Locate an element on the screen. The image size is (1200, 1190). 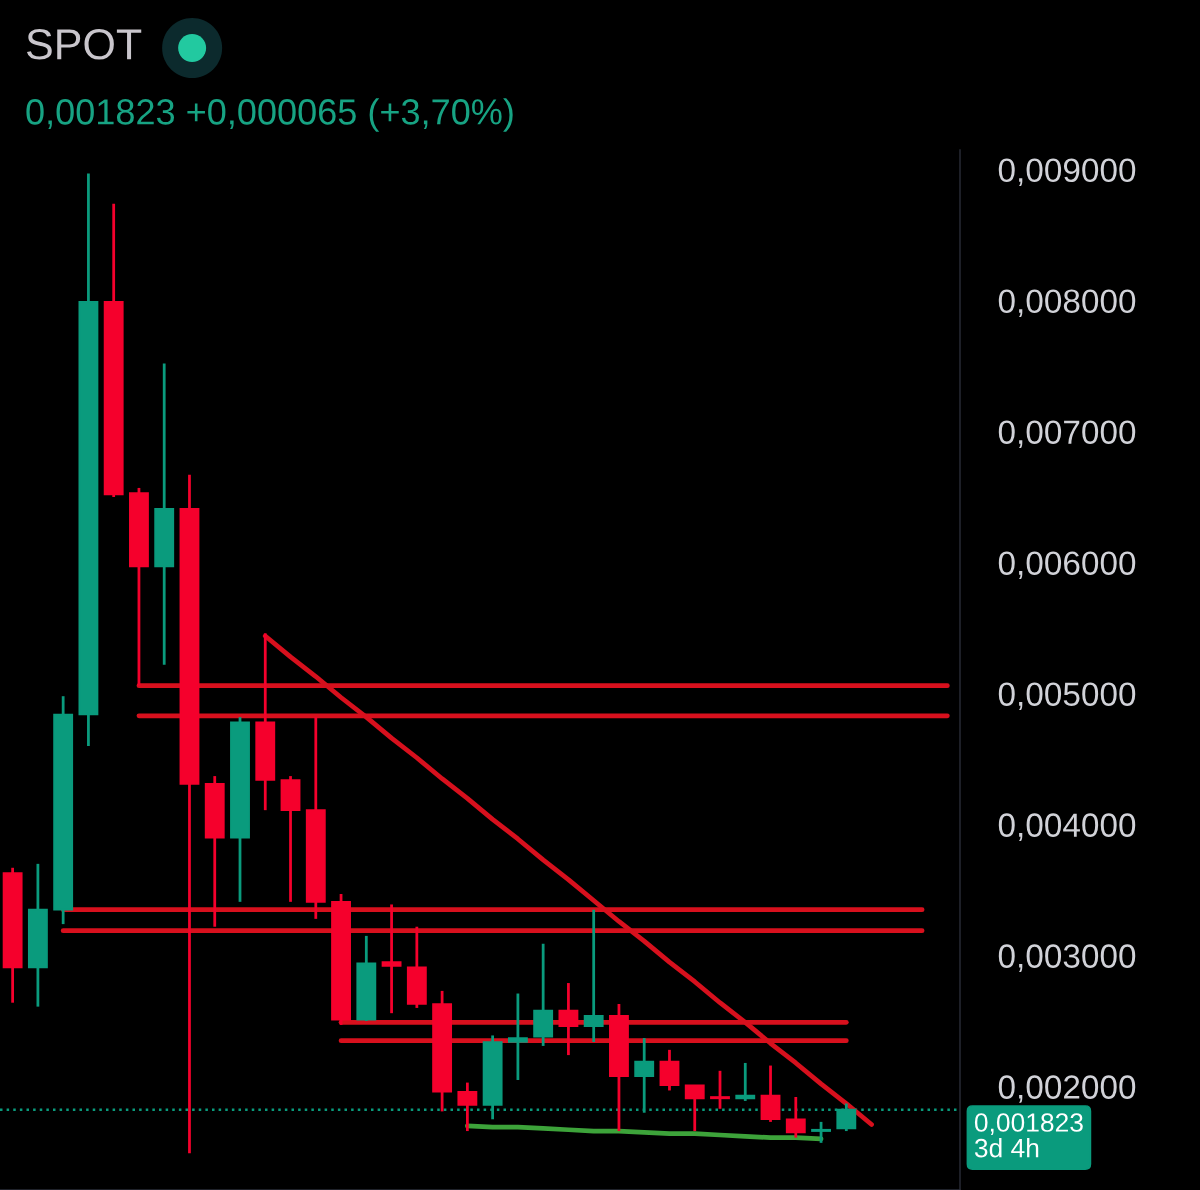
ref-line-label: 0,001823 3d 4h is located at coordinates (1028, 1135).